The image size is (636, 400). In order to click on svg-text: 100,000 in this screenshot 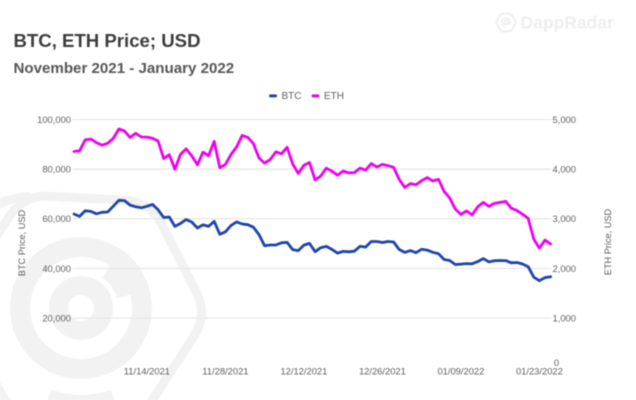, I will do `click(54, 119)`.